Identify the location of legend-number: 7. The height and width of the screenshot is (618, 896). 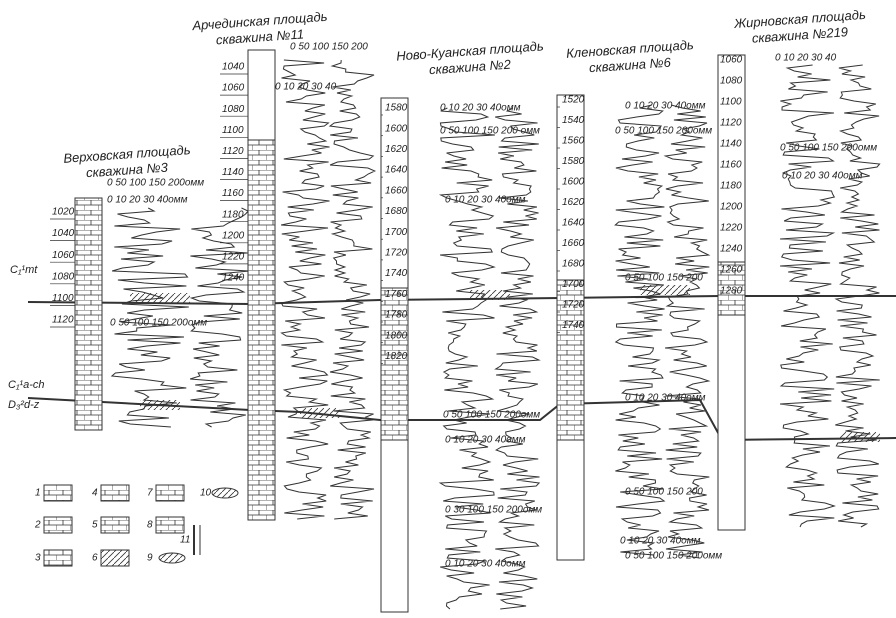
(150, 493).